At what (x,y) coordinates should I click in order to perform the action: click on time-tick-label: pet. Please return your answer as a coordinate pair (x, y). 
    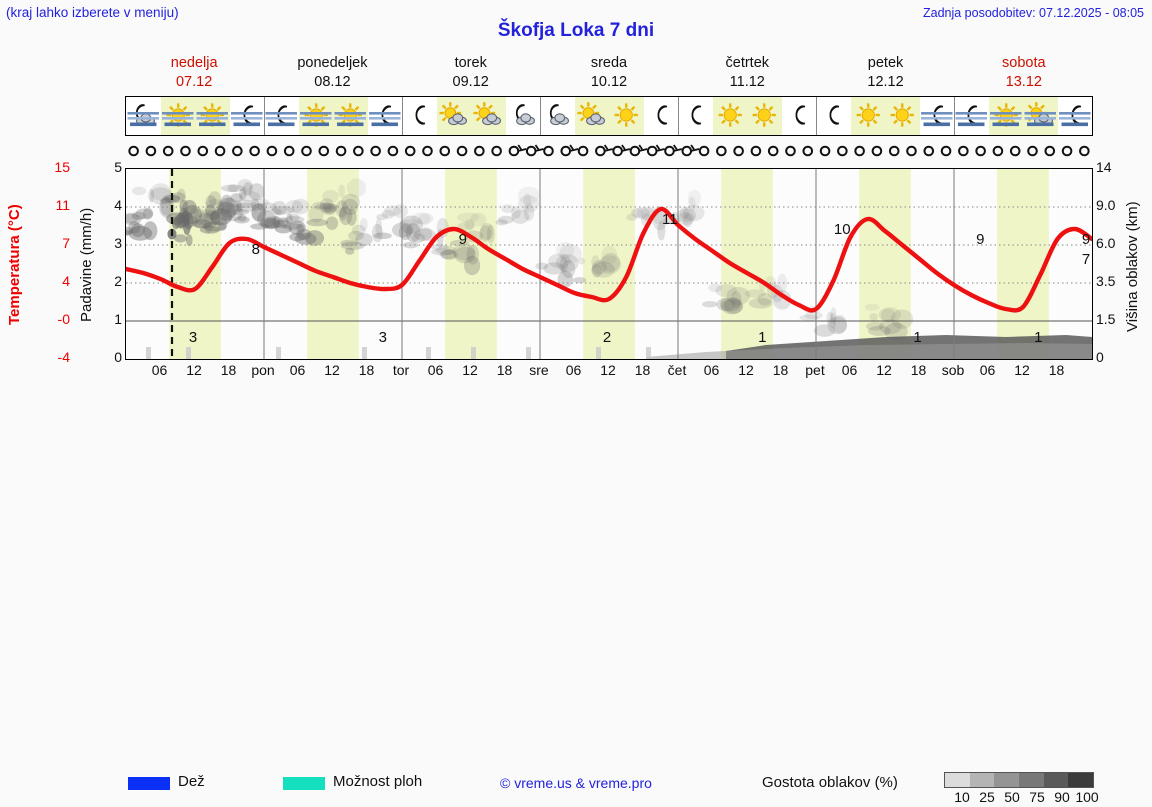
    Looking at the image, I should click on (815, 370).